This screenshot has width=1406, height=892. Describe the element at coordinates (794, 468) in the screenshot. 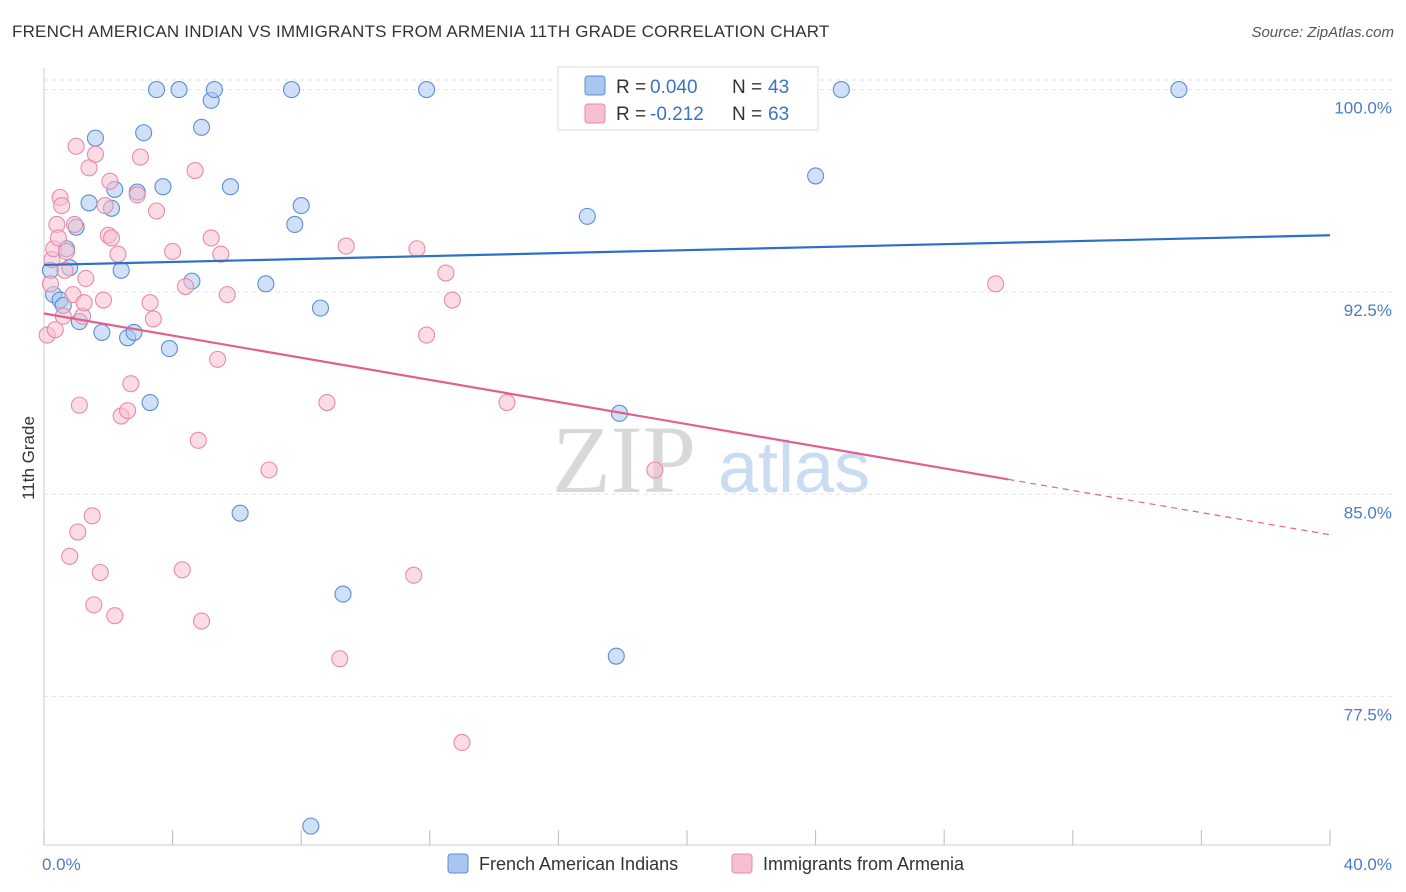

I see `watermark-atlas: atlas` at that location.